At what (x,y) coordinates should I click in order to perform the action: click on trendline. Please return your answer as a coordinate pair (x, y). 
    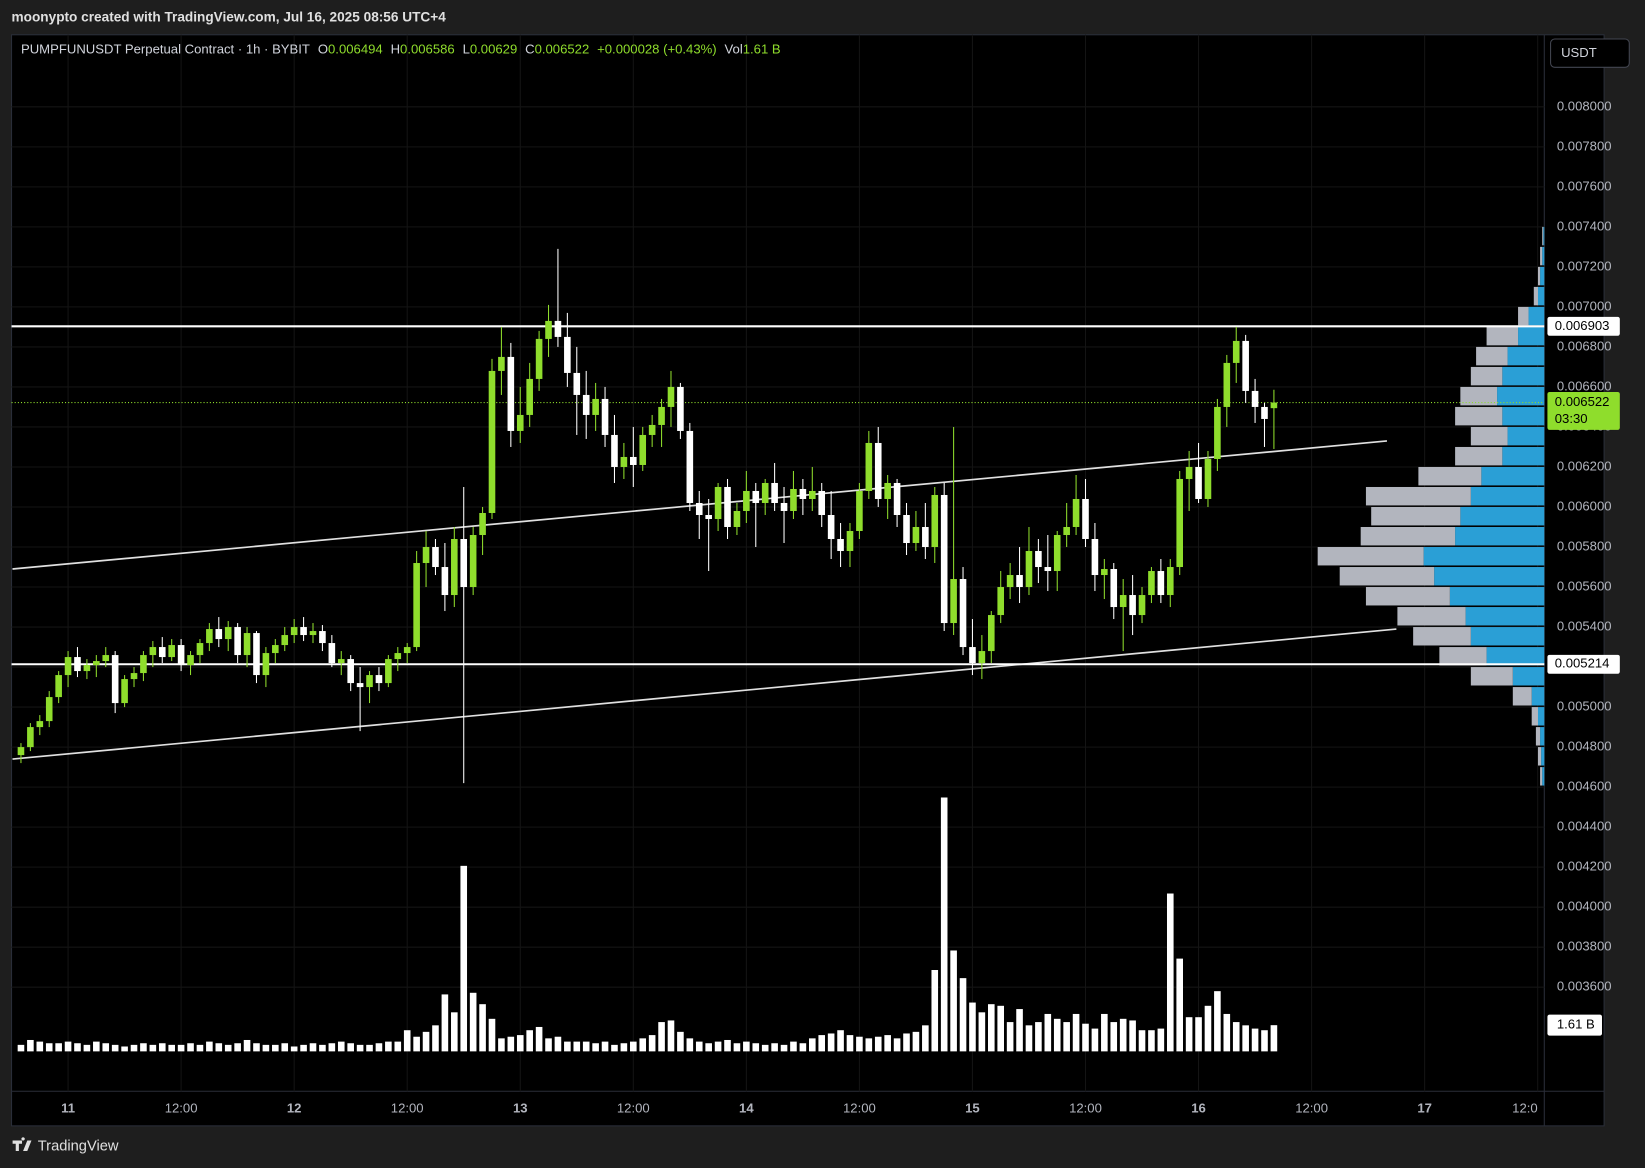
    Looking at the image, I should click on (704, 694).